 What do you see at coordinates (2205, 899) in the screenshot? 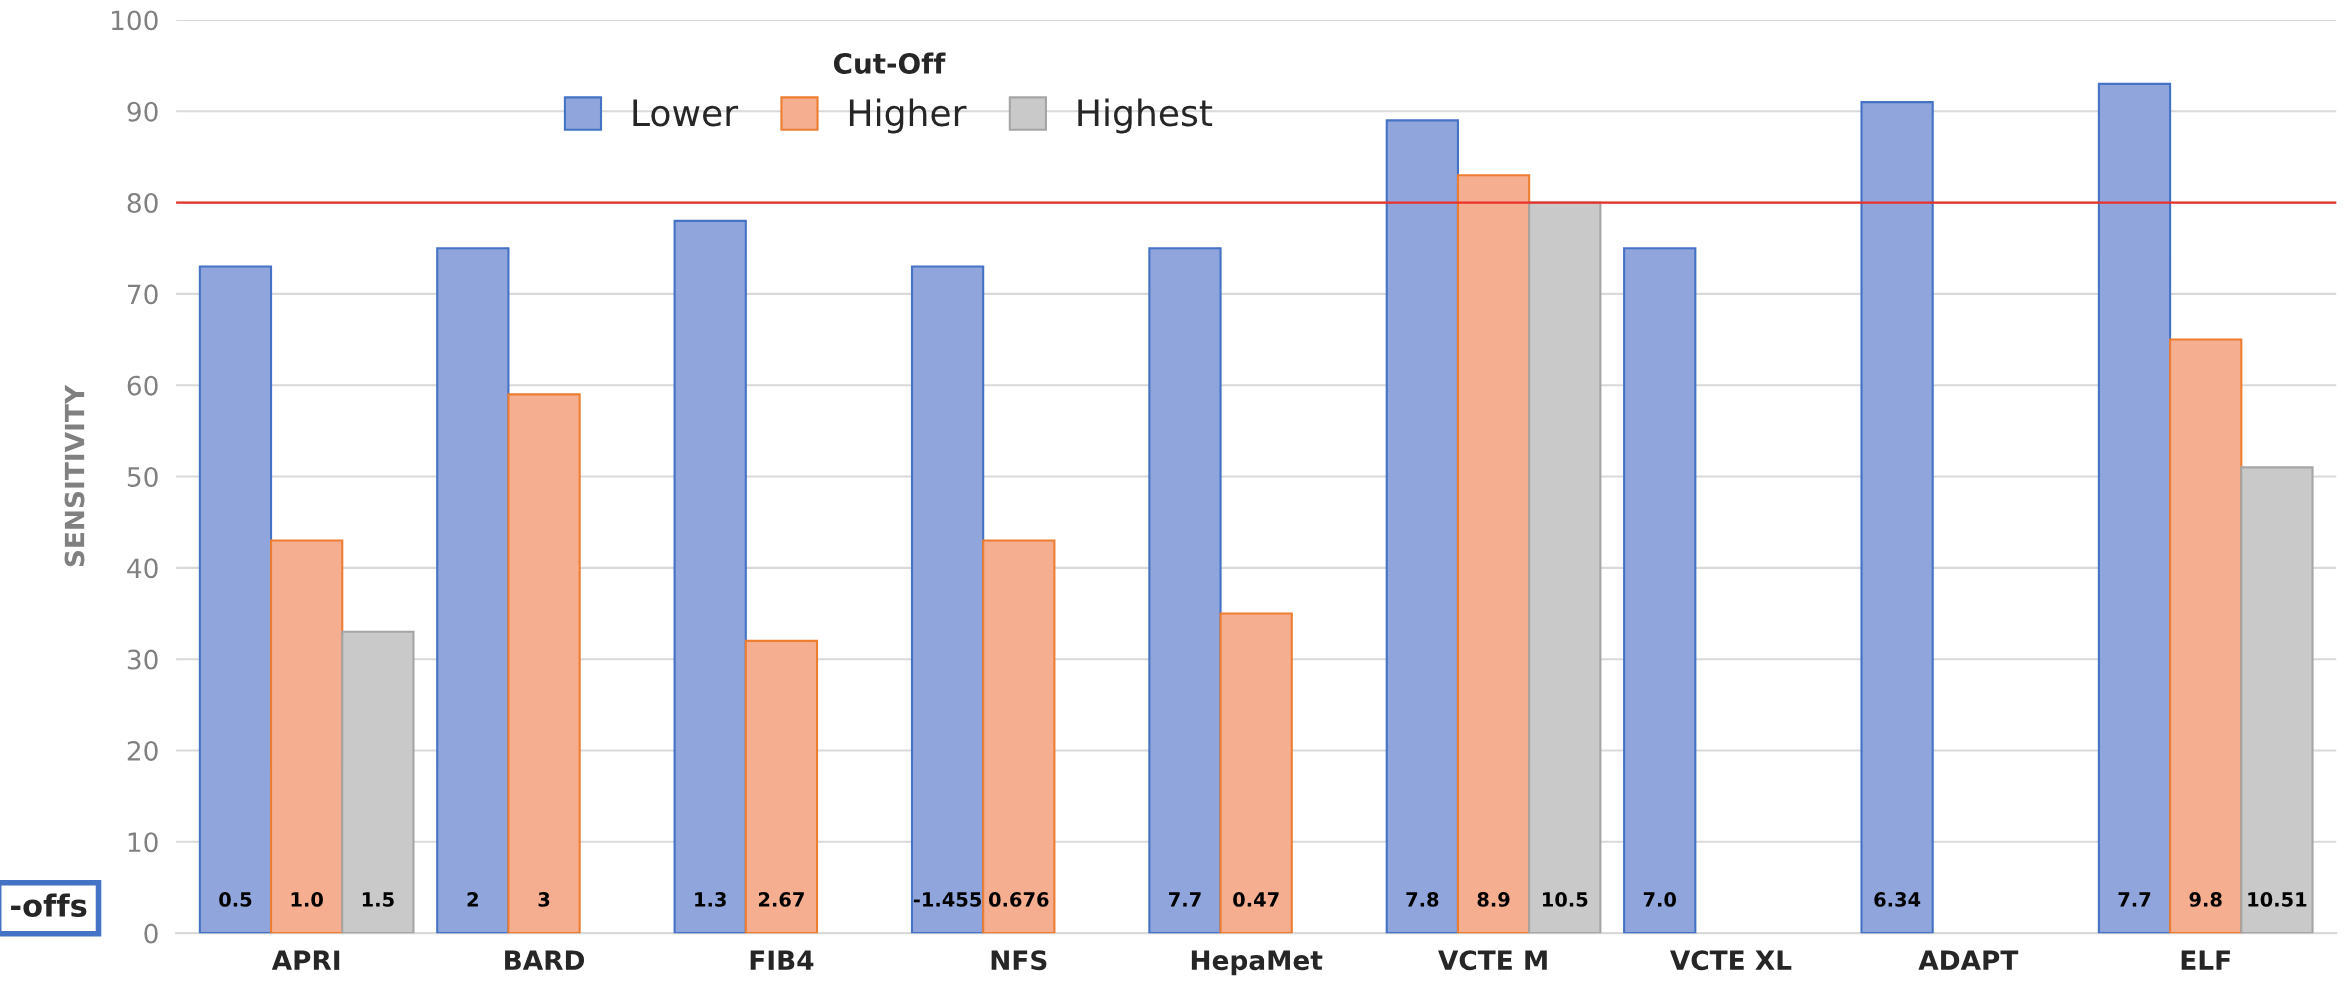
I see `annotation: 9.8` at bounding box center [2205, 899].